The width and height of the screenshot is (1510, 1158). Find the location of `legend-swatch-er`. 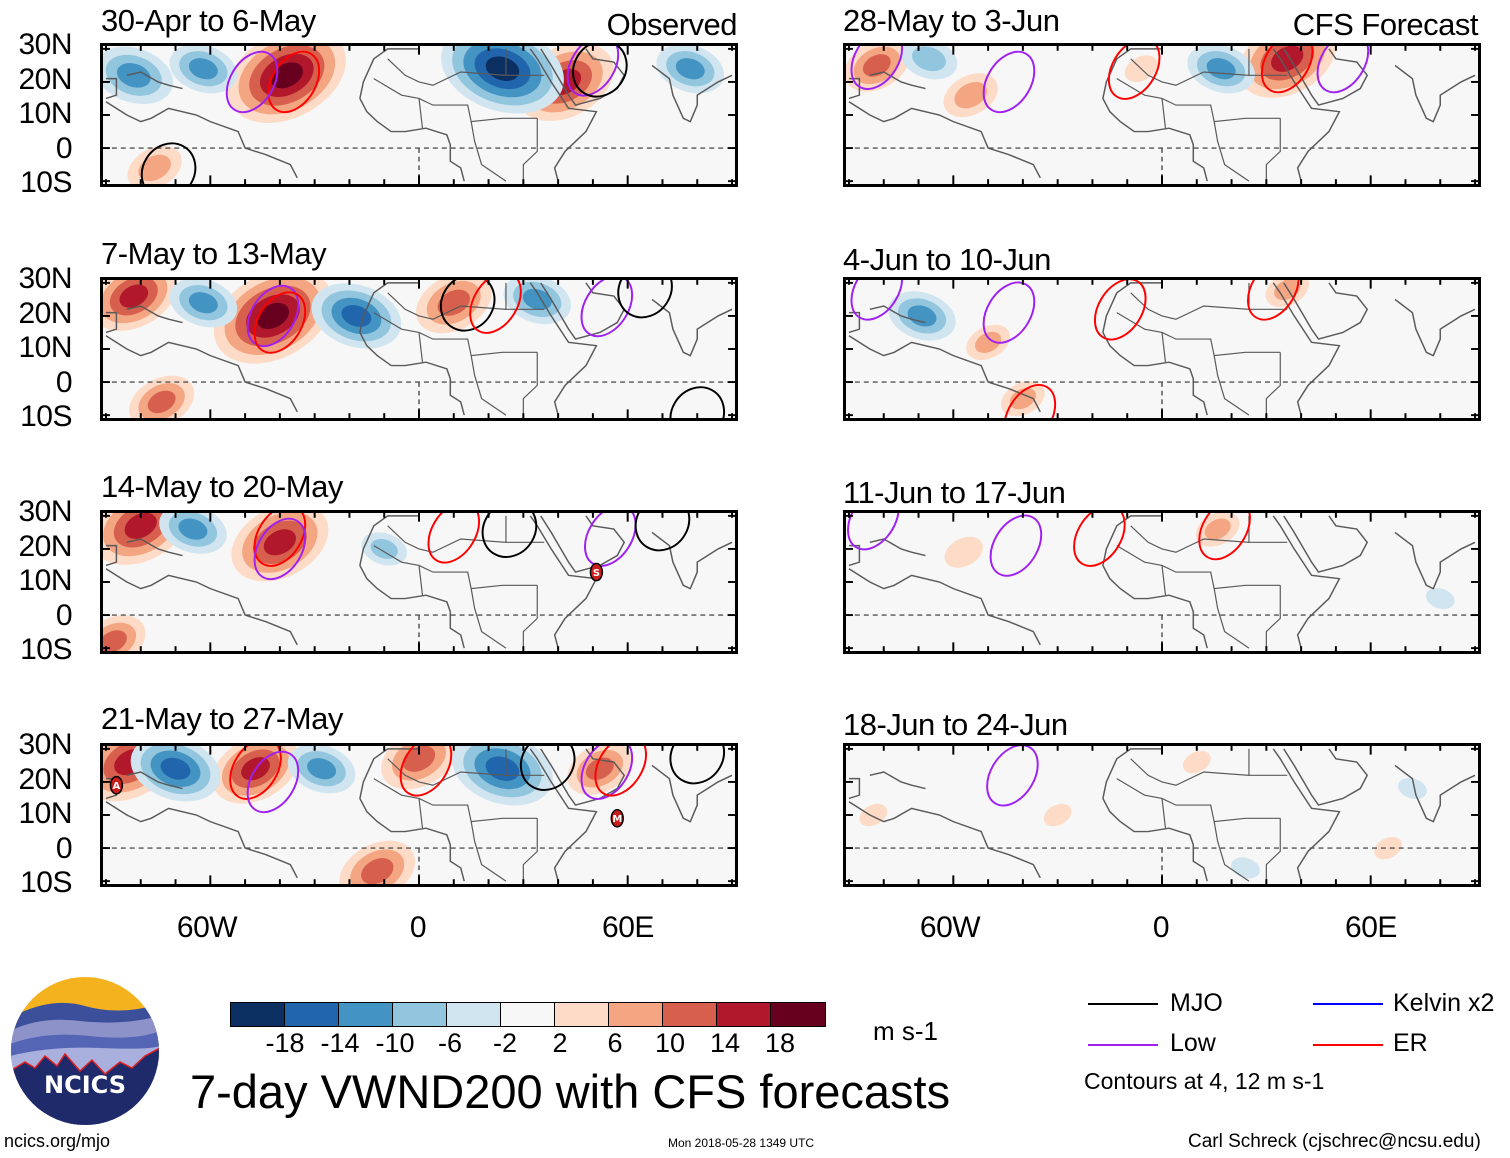

legend-swatch-er is located at coordinates (1348, 1045).